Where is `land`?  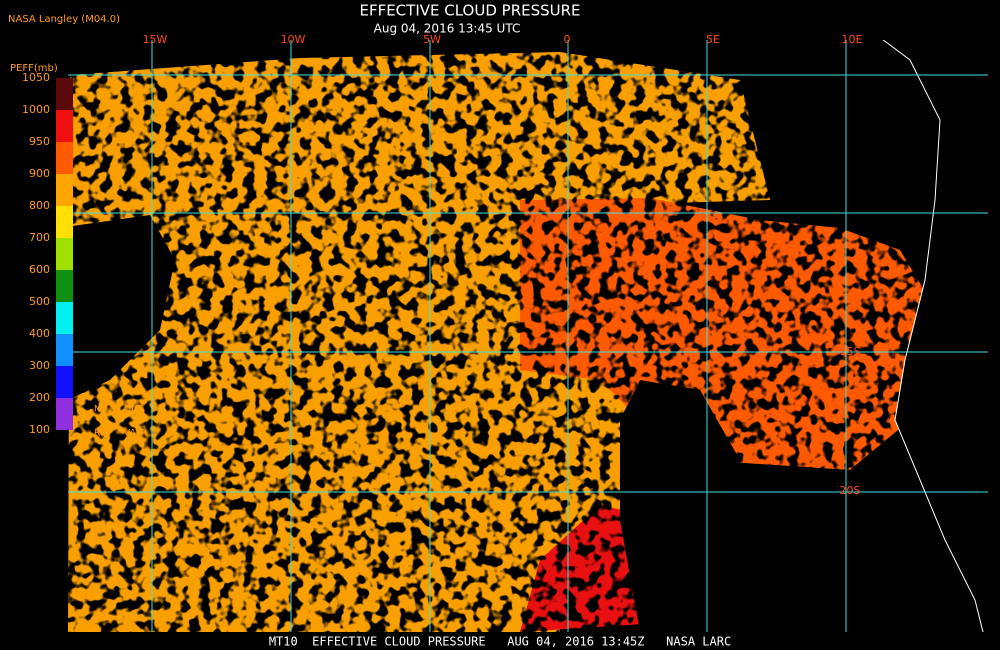 land is located at coordinates (924, 336).